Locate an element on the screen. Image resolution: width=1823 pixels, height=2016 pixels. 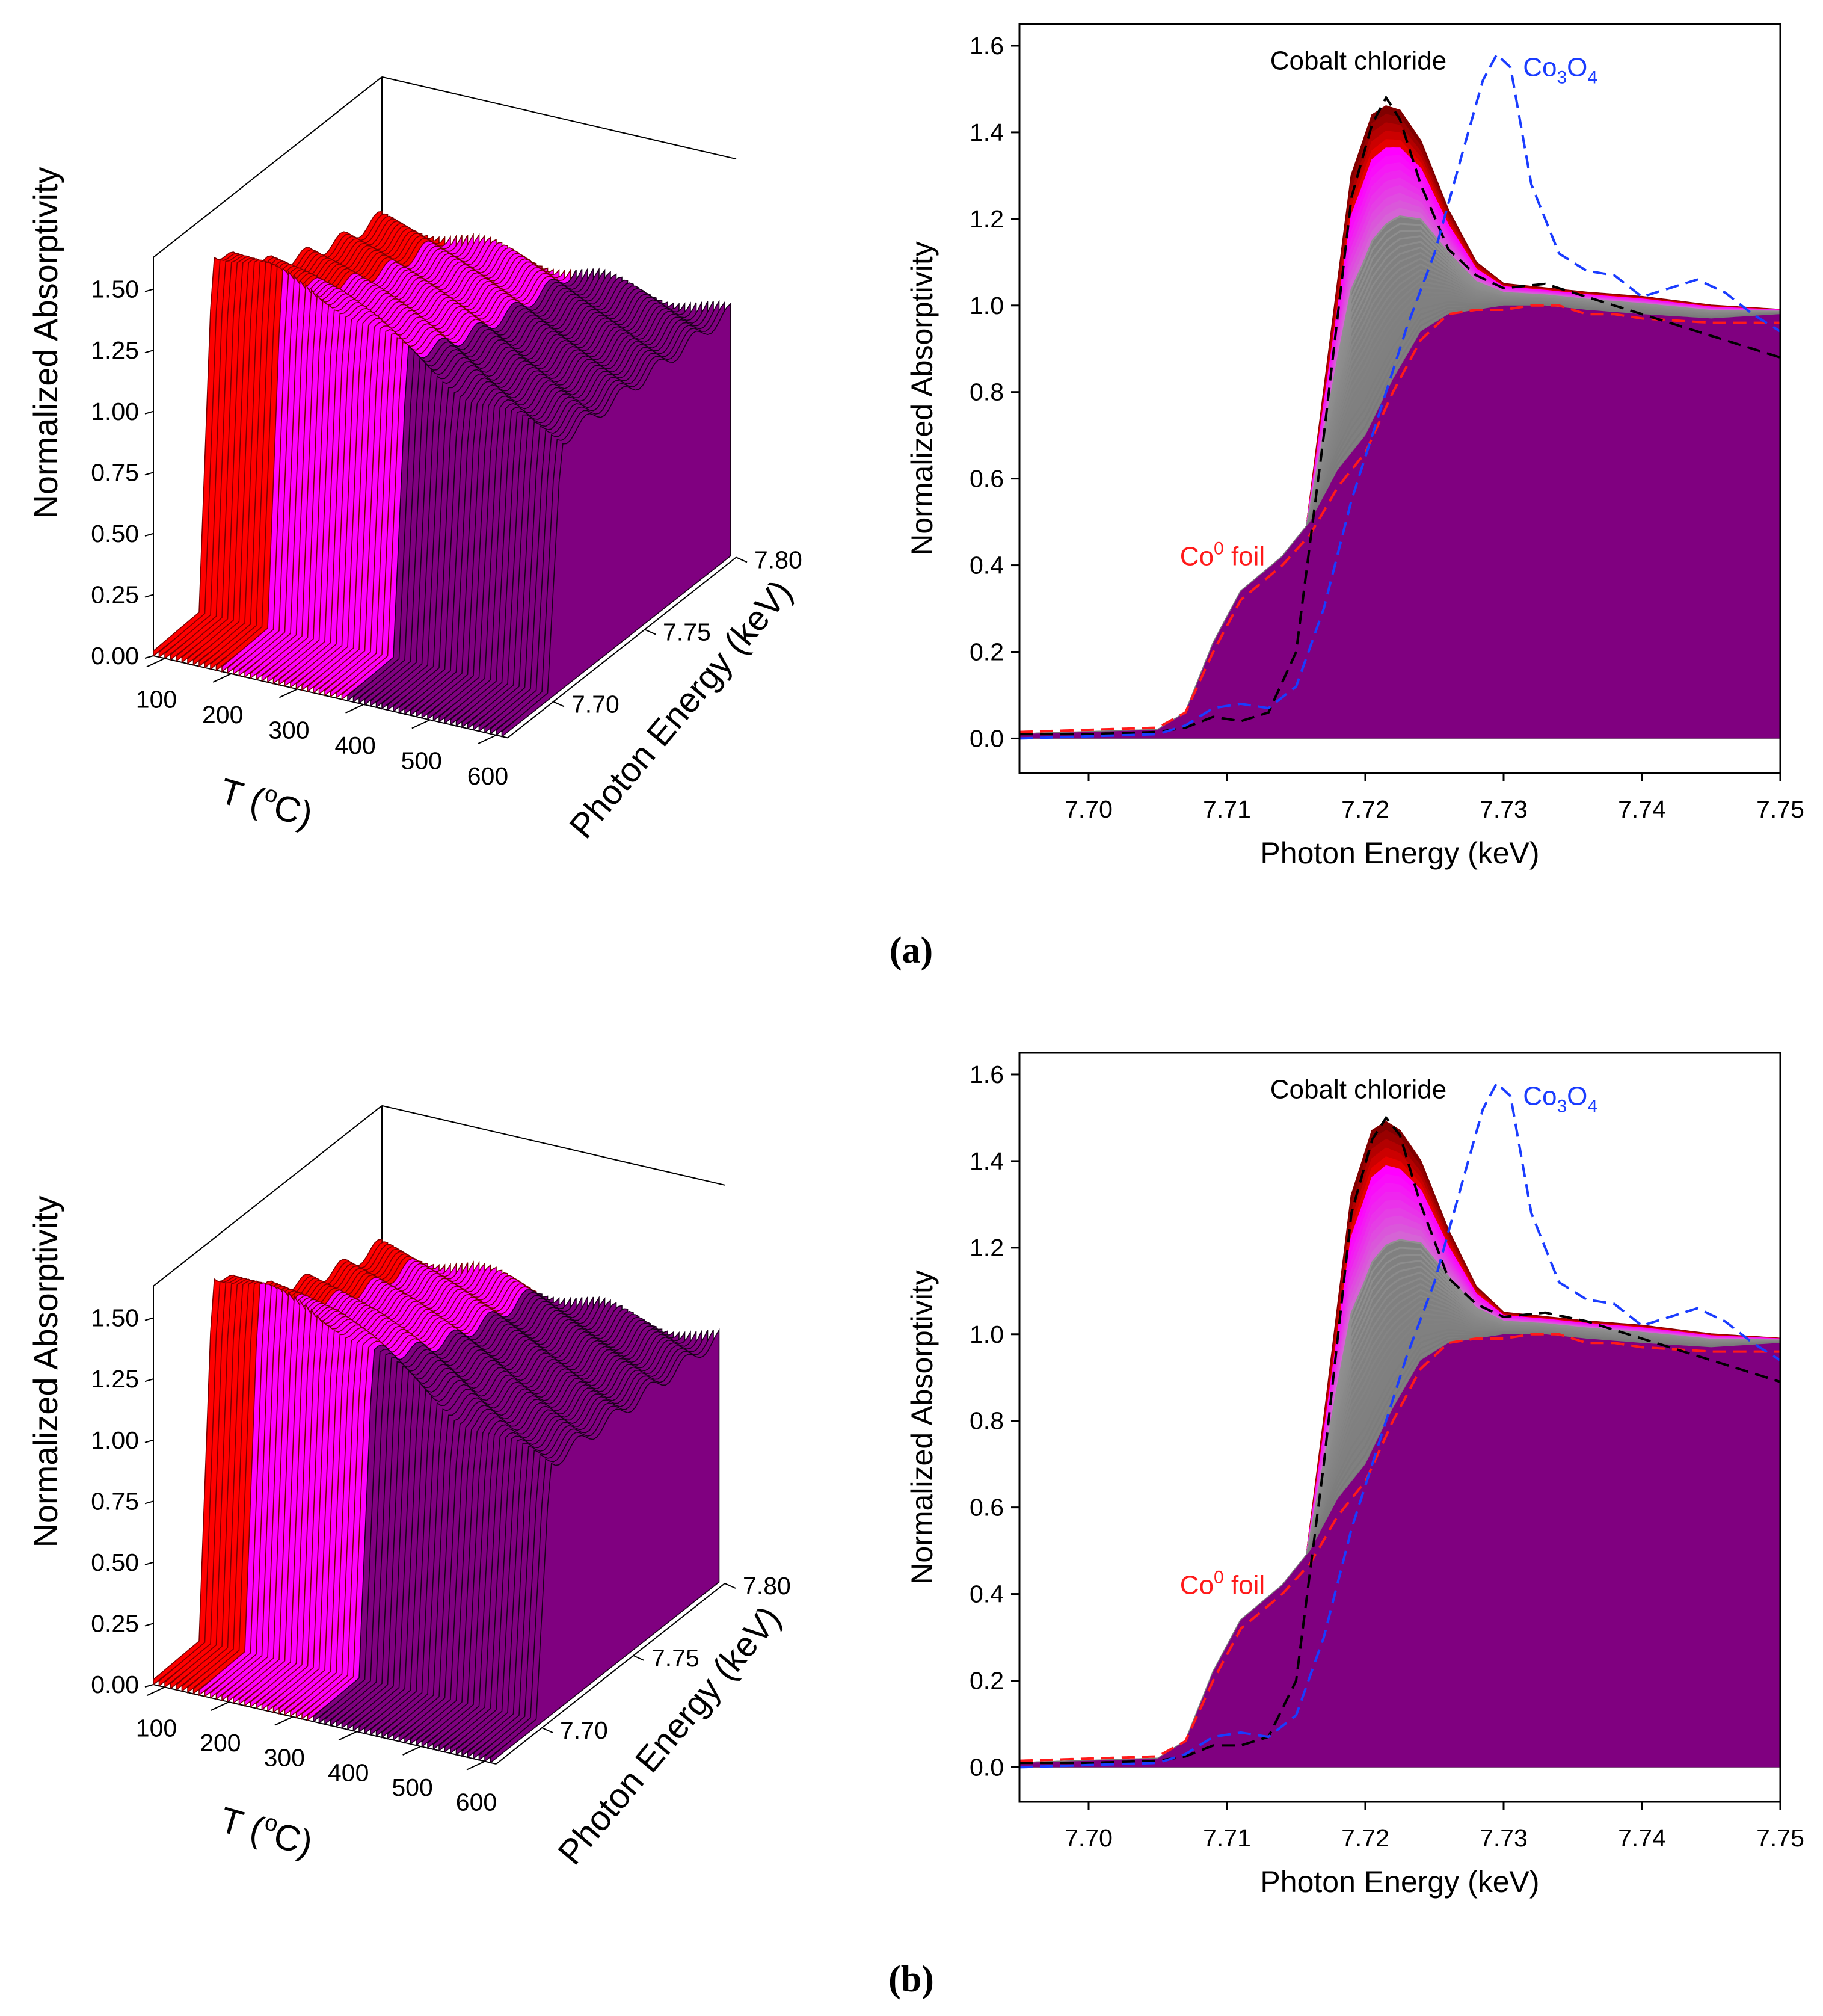
y-axis-label: Normalized Absorptivity is located at coordinates (922, 1427).